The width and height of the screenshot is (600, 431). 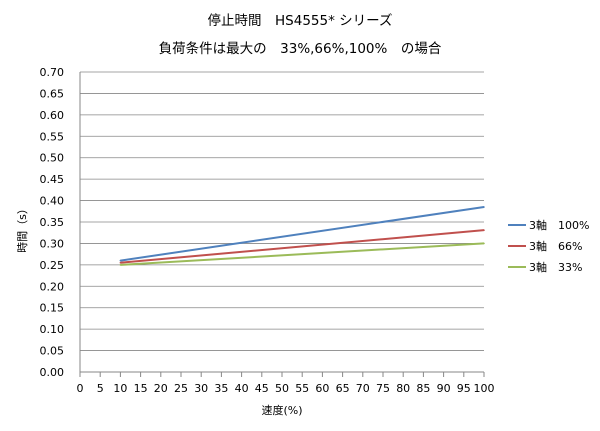 What do you see at coordinates (52, 286) in the screenshot?
I see `y-tick-label: 0.20` at bounding box center [52, 286].